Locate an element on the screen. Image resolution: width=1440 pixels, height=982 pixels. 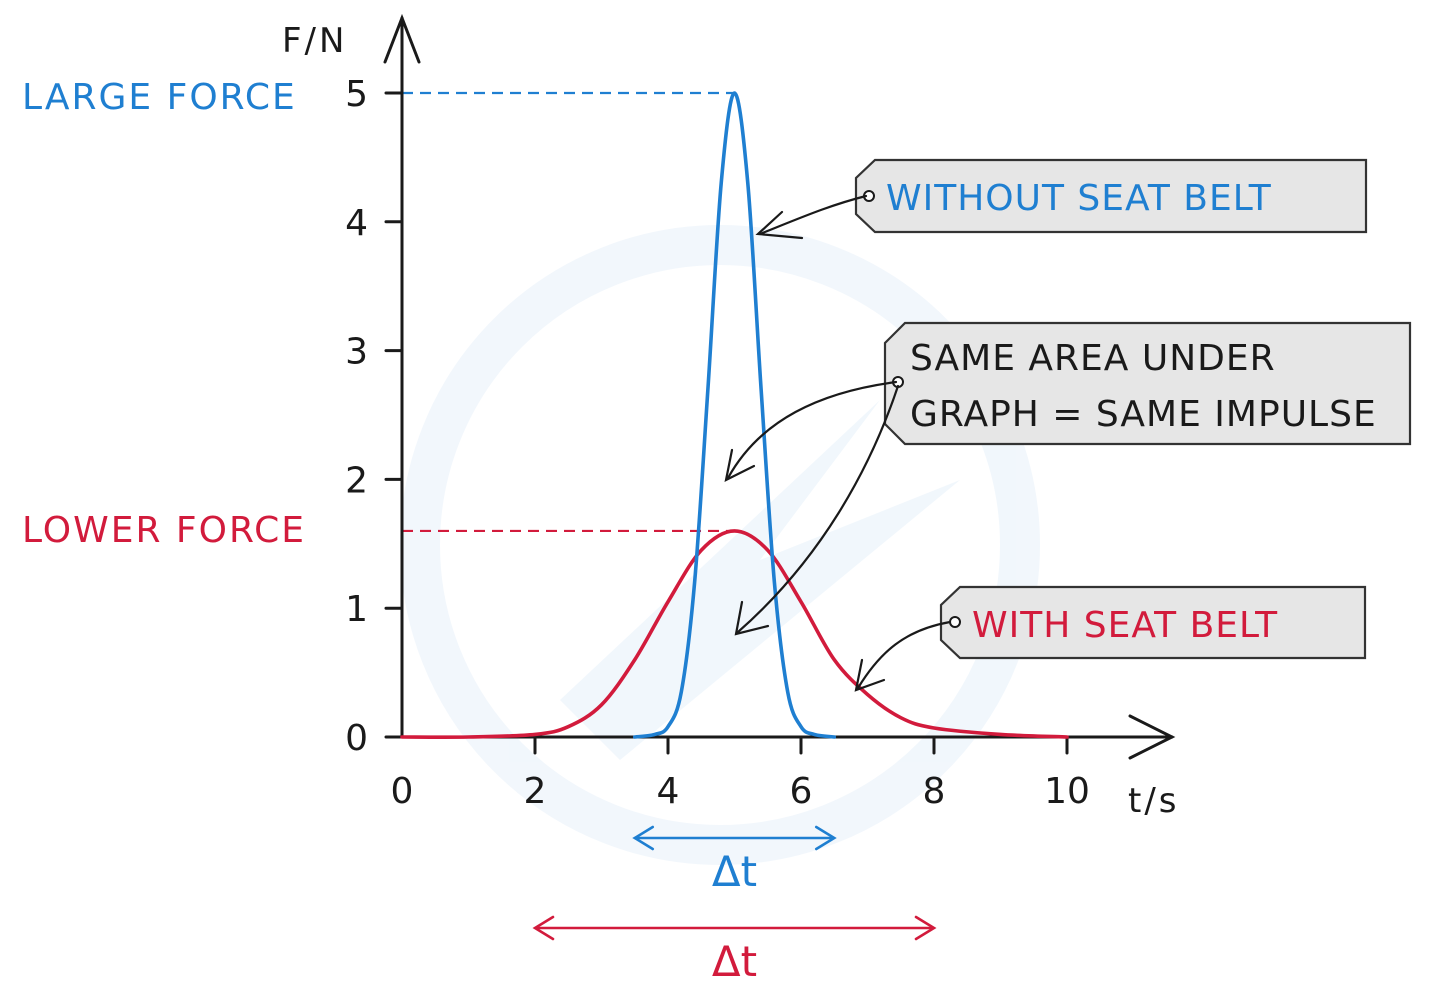
y-ticks: 0 1 2 3 4 5 is located at coordinates (374, 416).